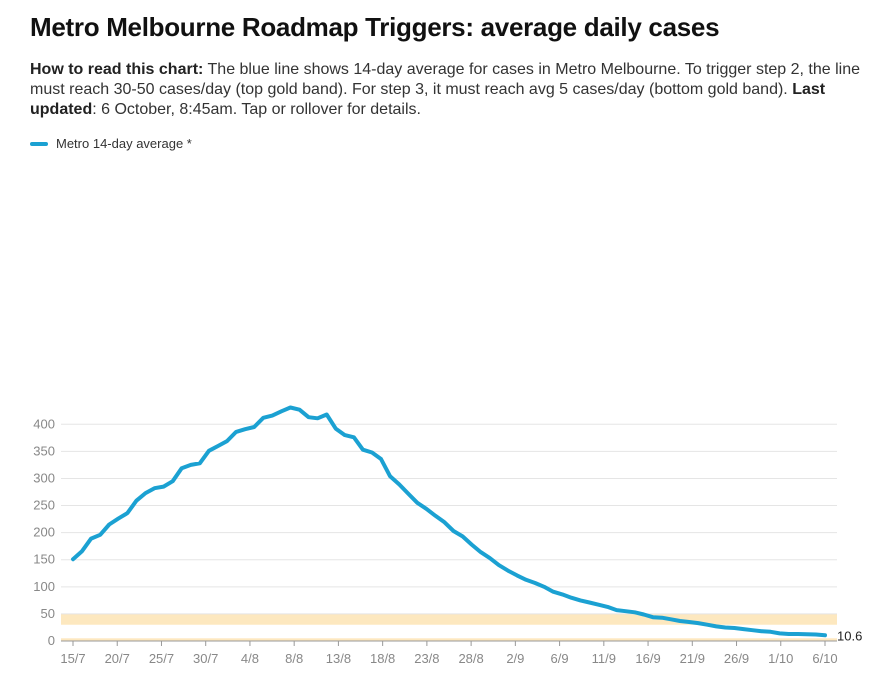  Describe the element at coordinates (515, 658) in the screenshot. I see `x-tick-label: 2/9` at that location.